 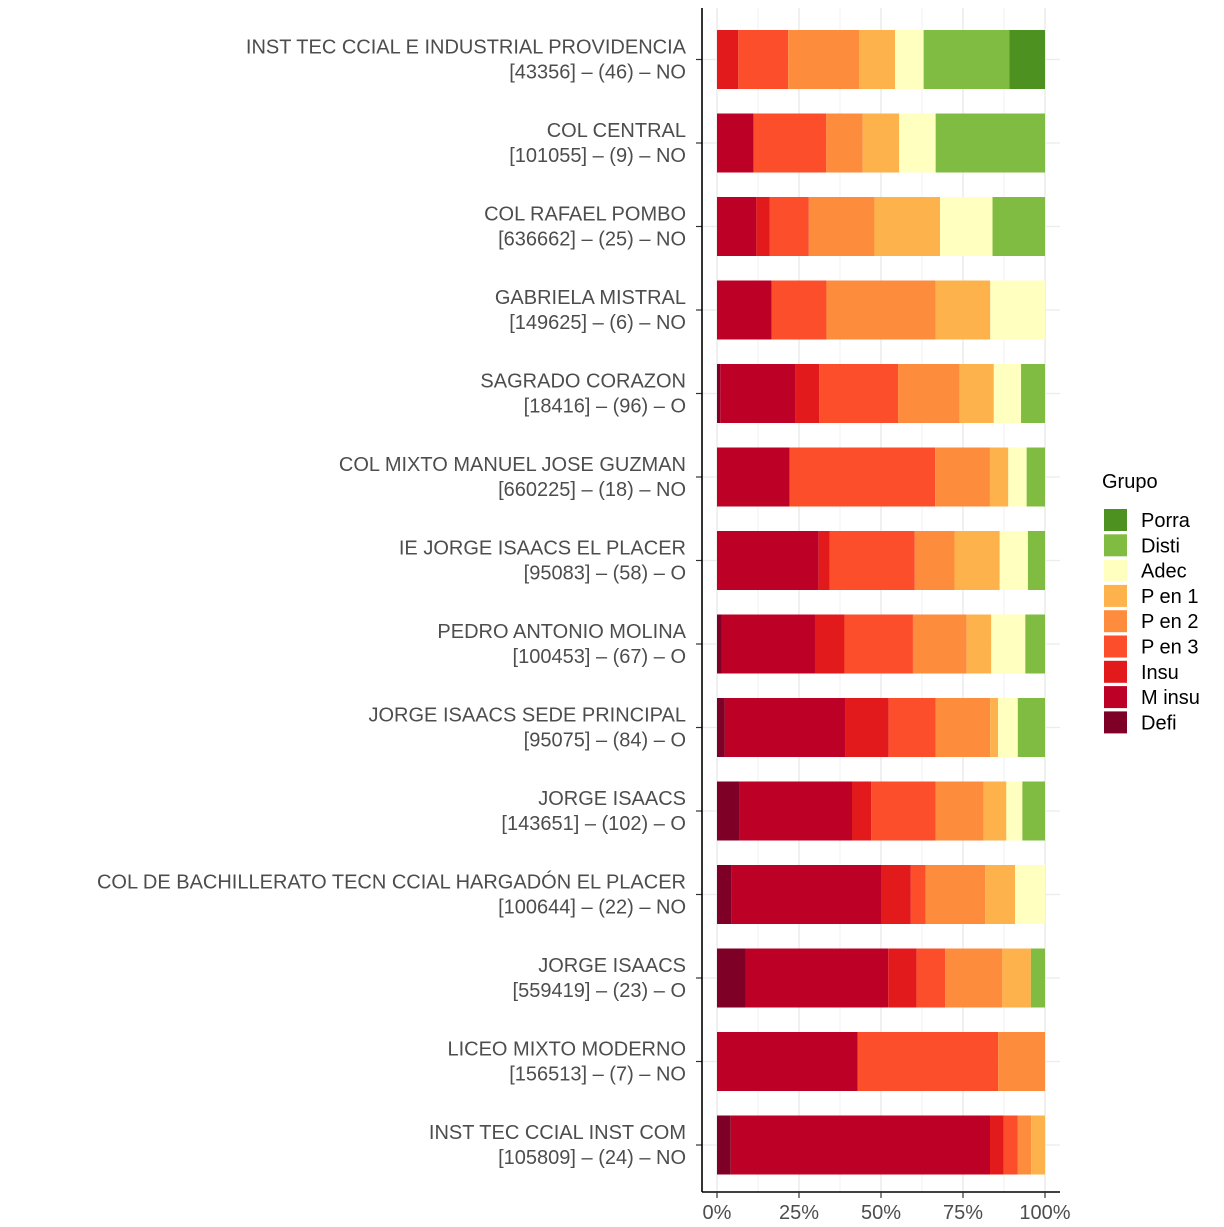 I want to click on legend-label: P en 2, so click(x=1169, y=622).